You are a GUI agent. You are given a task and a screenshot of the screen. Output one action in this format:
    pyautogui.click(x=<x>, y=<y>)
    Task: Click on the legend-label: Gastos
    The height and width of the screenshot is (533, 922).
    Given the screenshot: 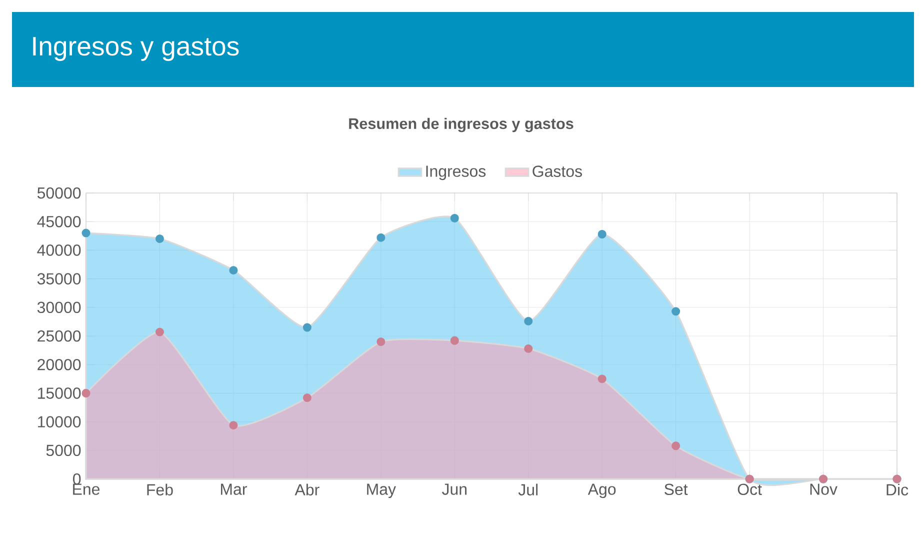 What is the action you would take?
    pyautogui.click(x=557, y=171)
    